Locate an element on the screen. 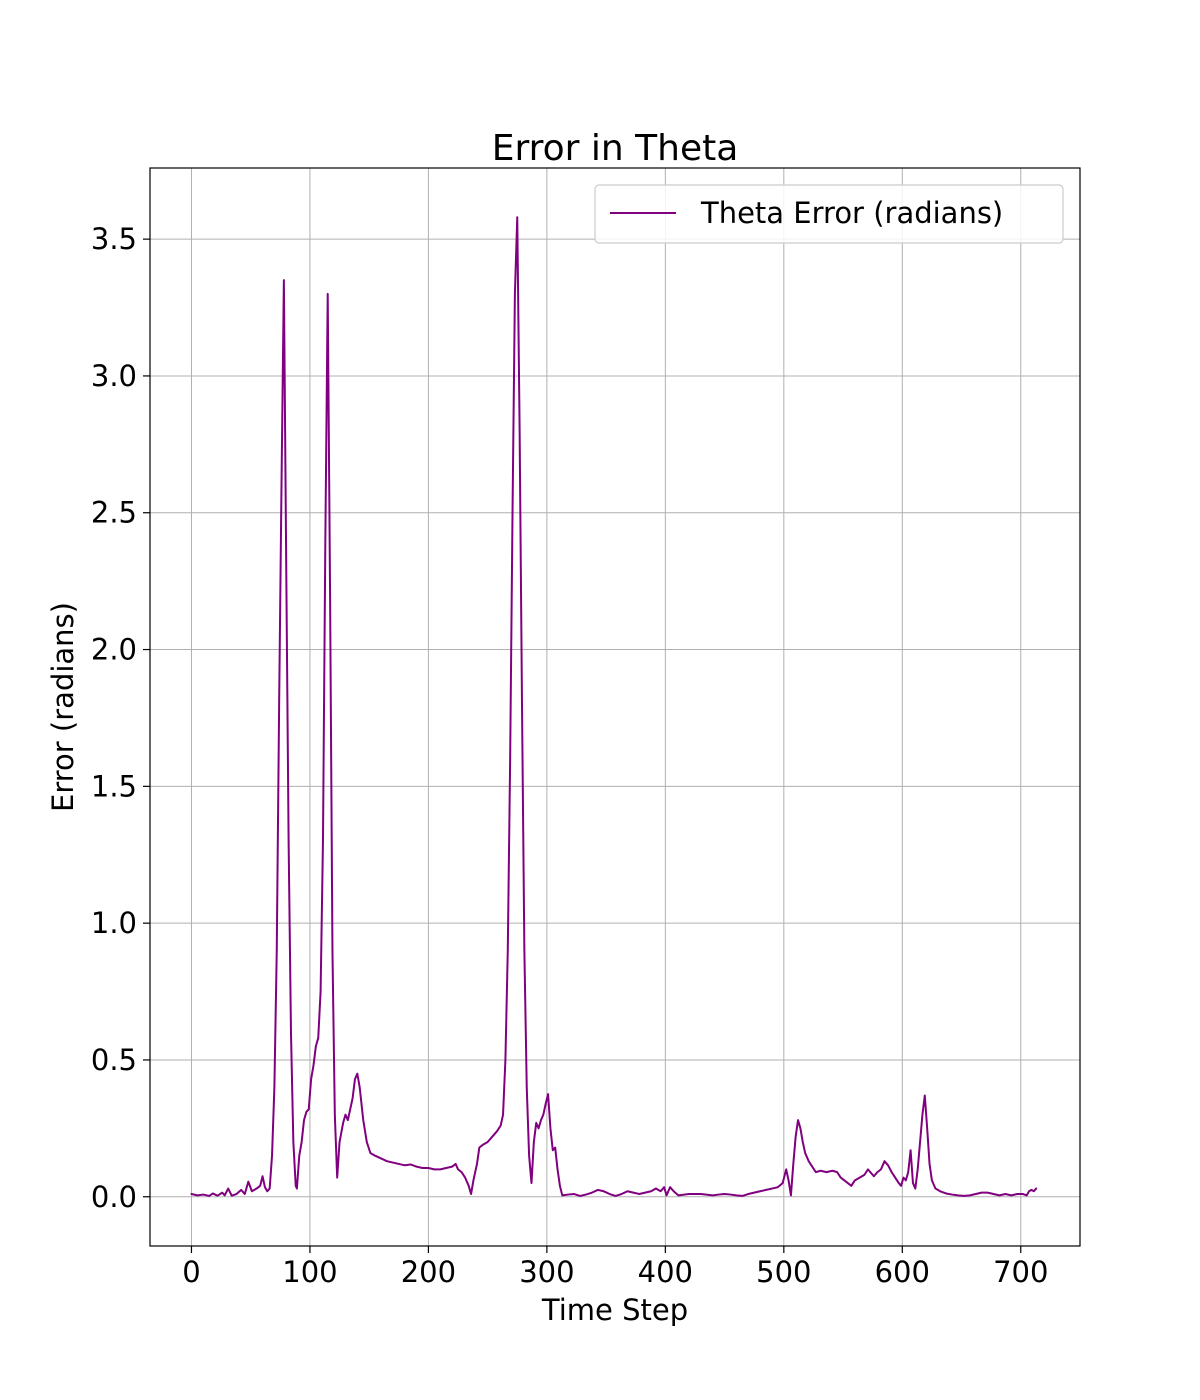 This screenshot has height=1400, width=1200. y-tick-label: 3.5 is located at coordinates (114, 239).